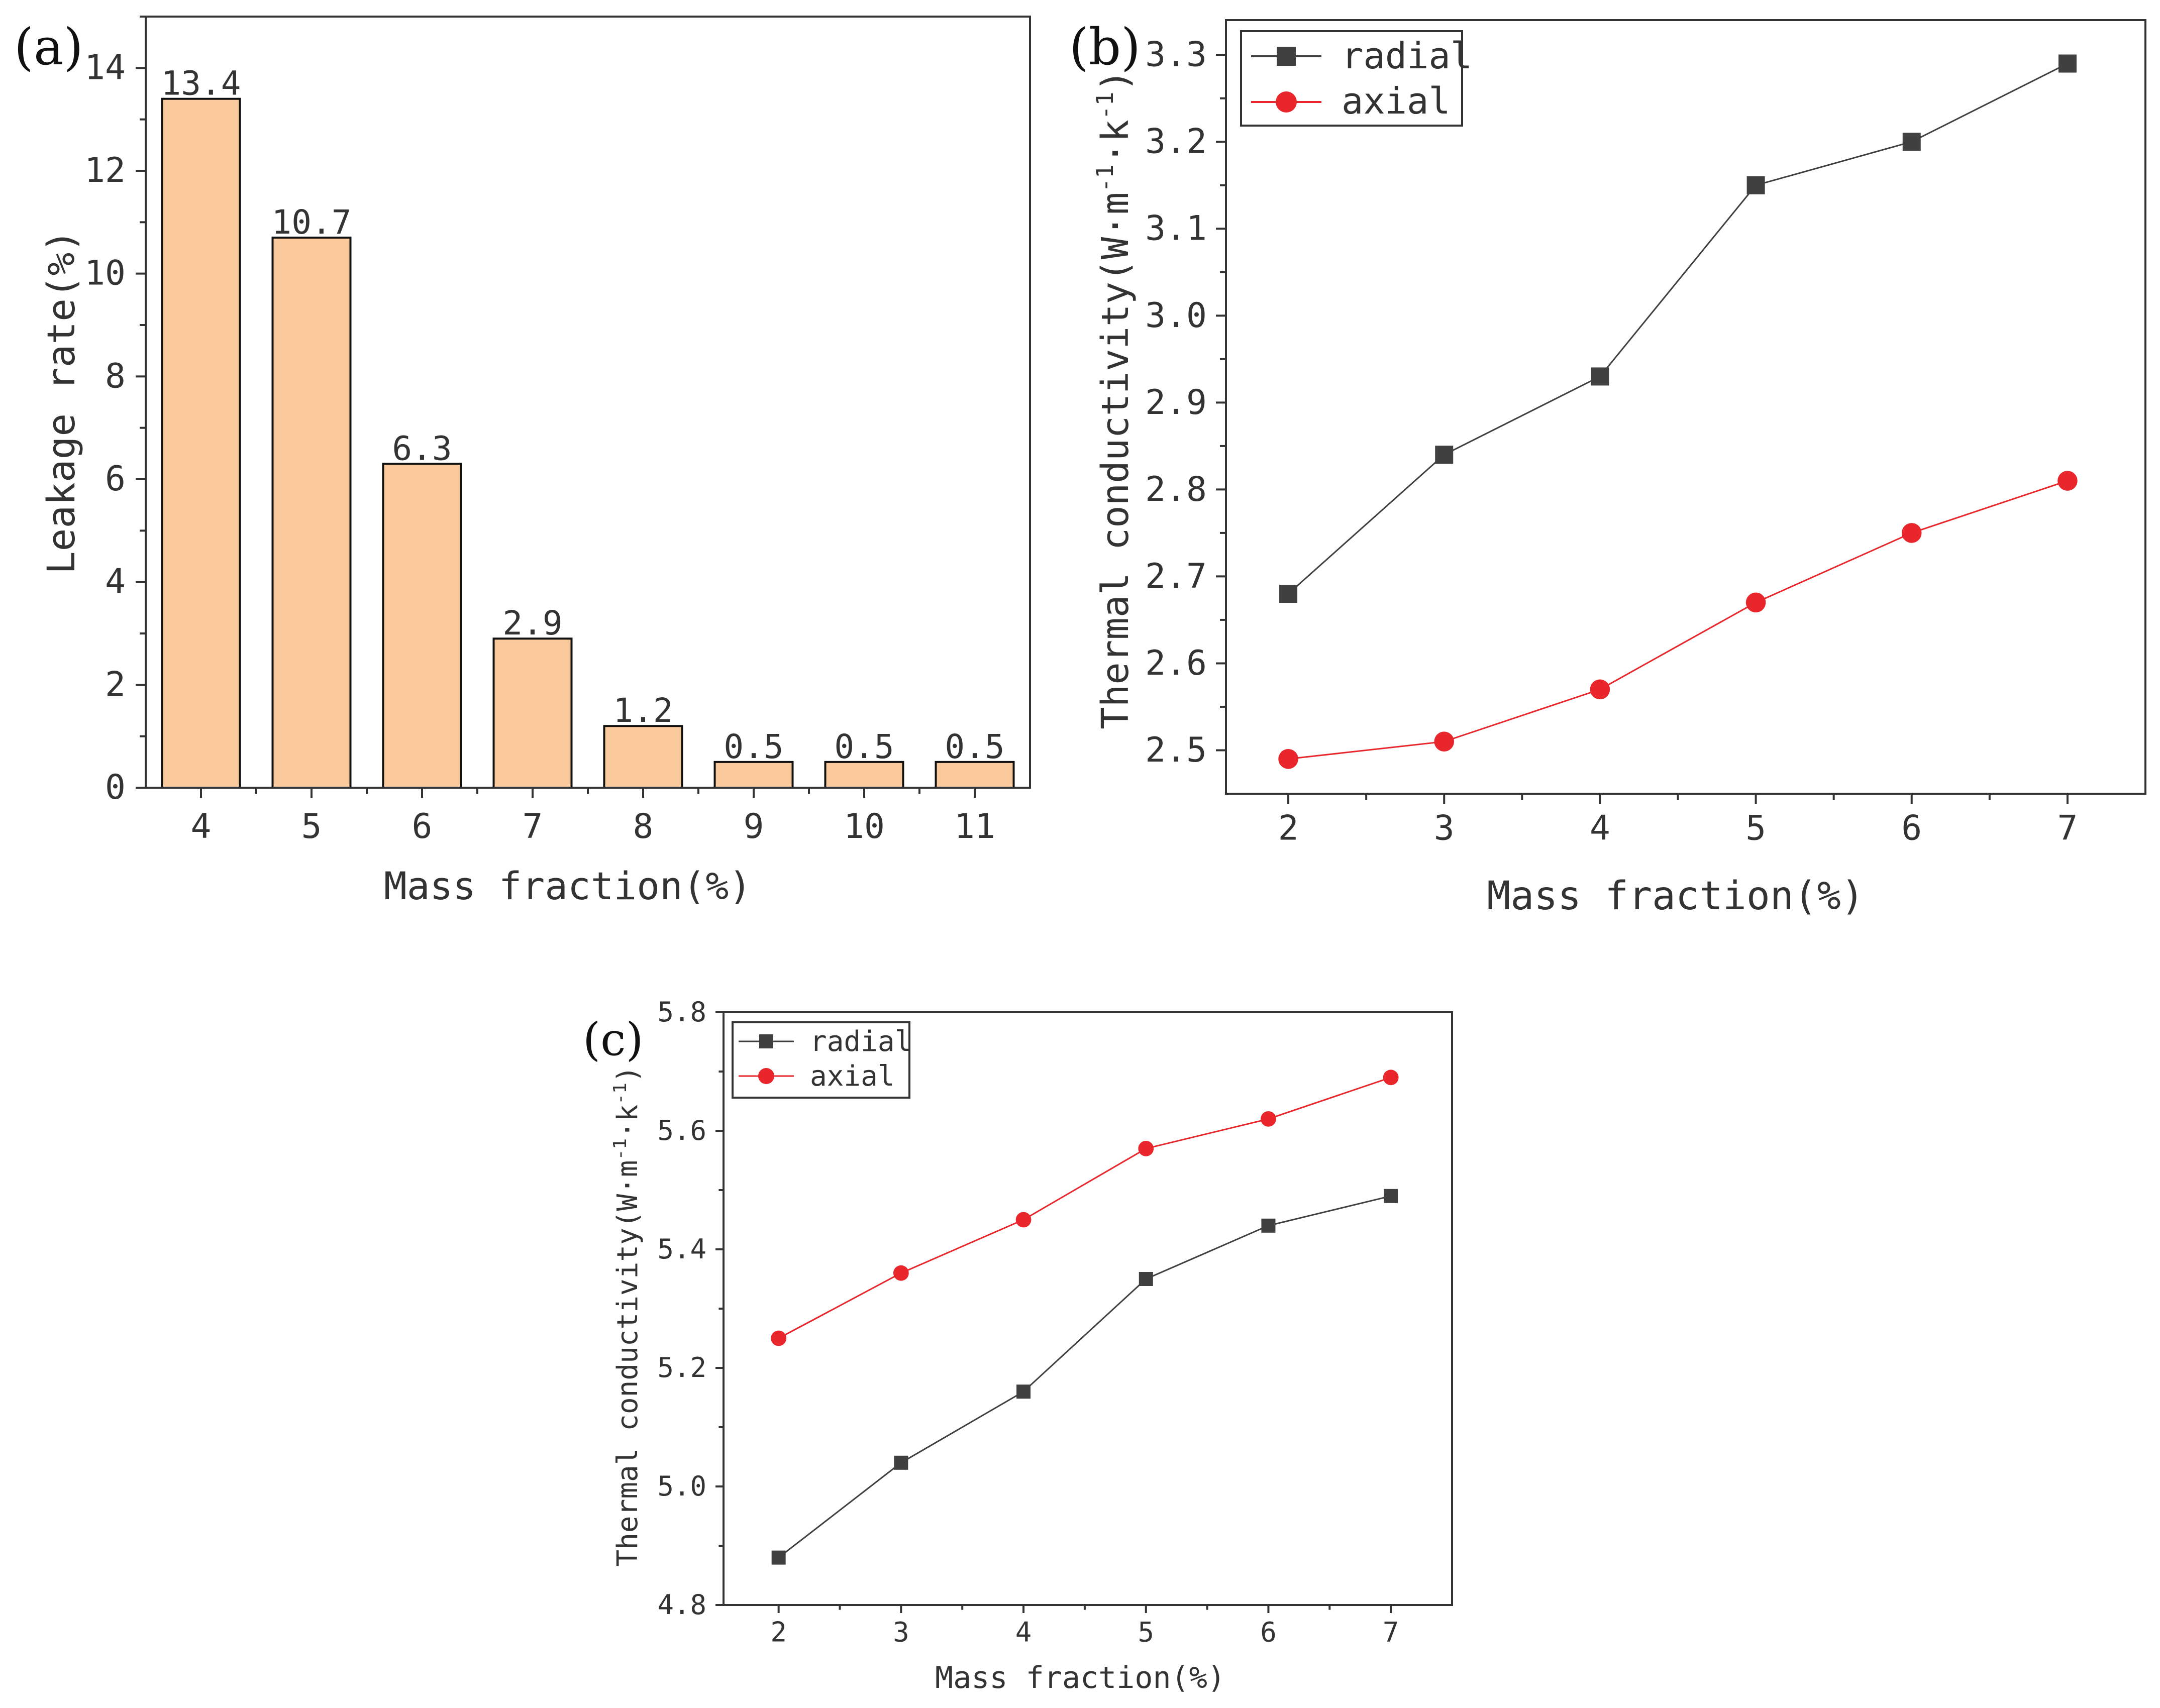 This screenshot has width=2160, height=1708. Describe the element at coordinates (61, 402) in the screenshot. I see `chart-a-y-title: Leakage rate(%)` at that location.